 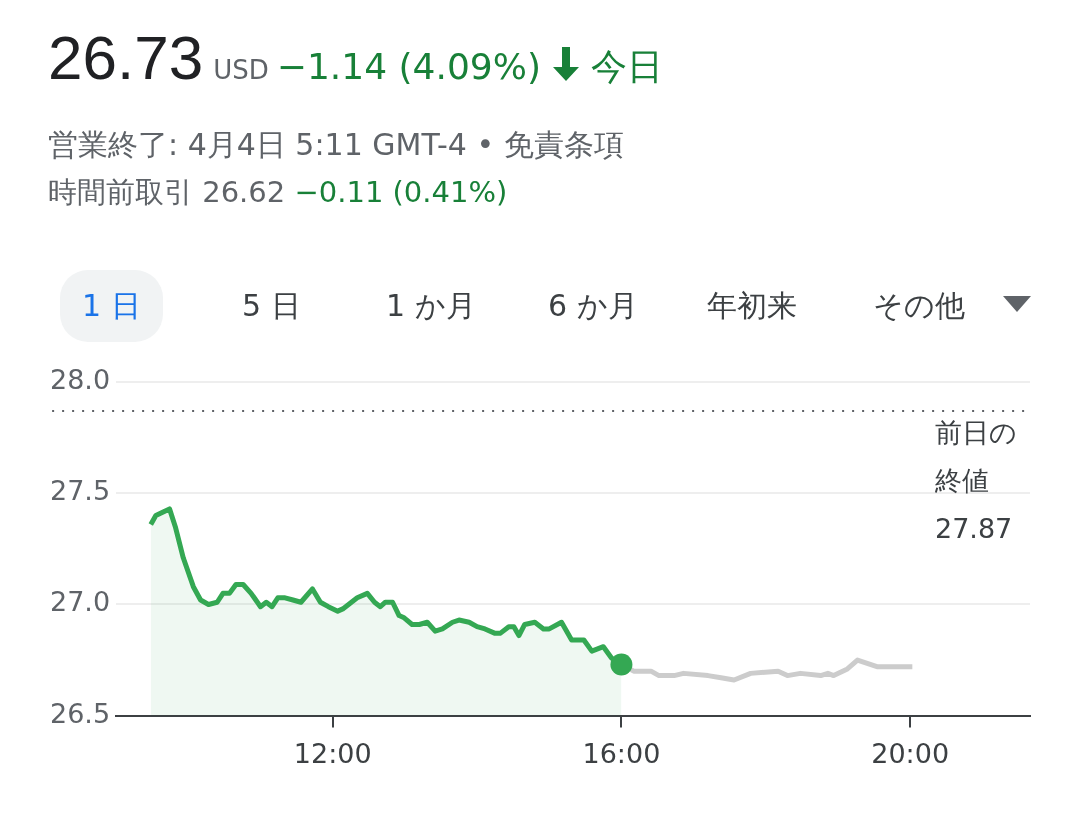 I want to click on text: 5 日, so click(x=271, y=306).